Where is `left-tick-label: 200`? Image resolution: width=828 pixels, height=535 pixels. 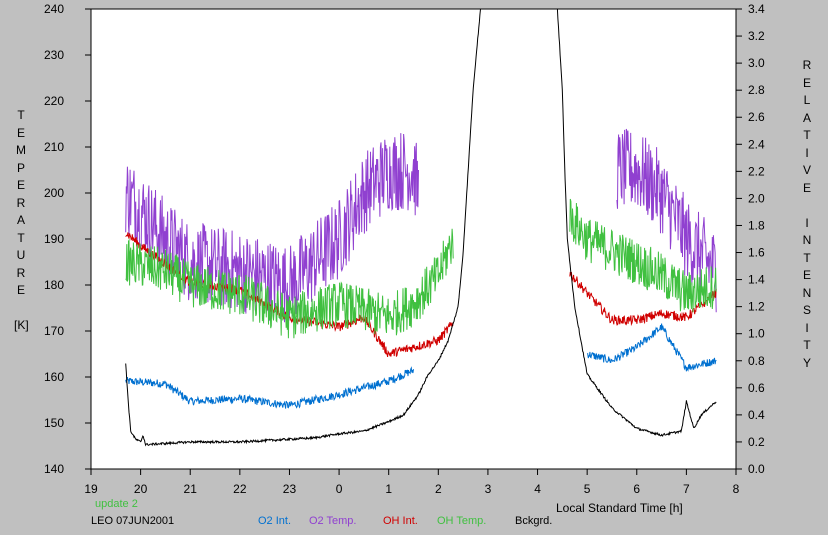 left-tick-label: 200 is located at coordinates (54, 193).